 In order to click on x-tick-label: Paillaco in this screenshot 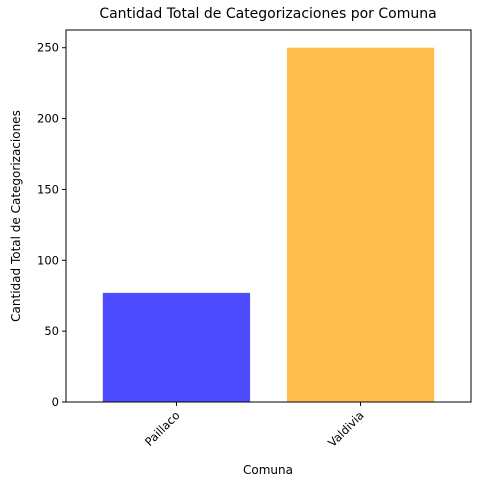, I will do `click(162, 428)`.